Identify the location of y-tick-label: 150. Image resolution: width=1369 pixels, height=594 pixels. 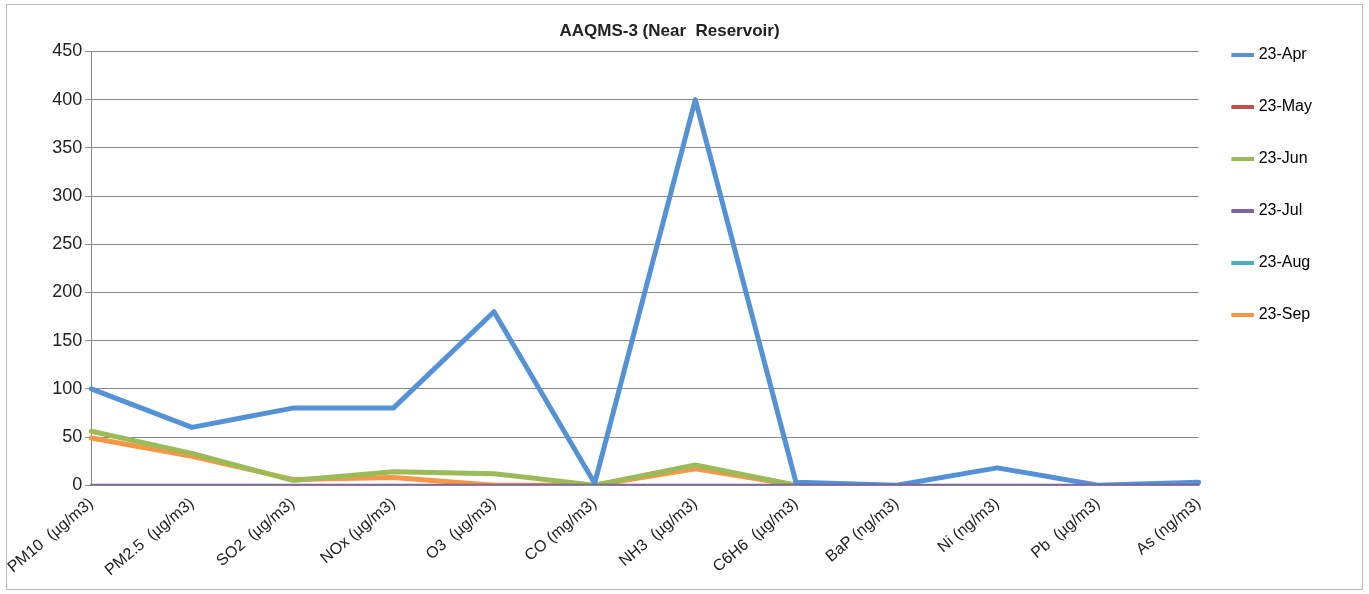
(67, 339).